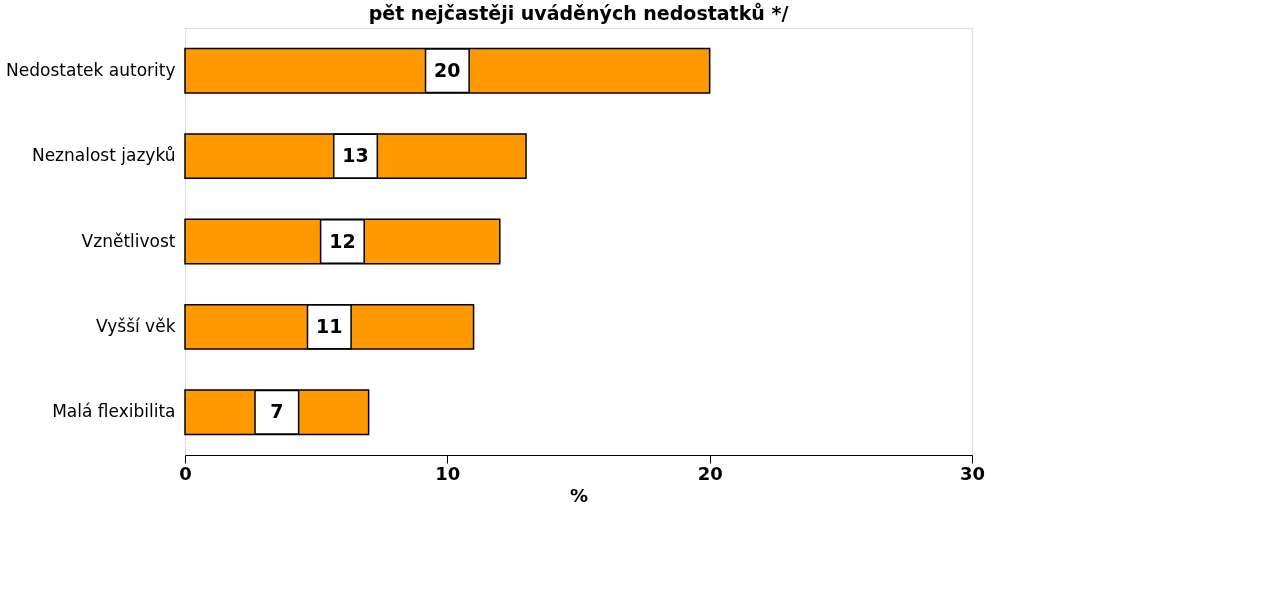 The width and height of the screenshot is (1273, 611). What do you see at coordinates (329, 325) in the screenshot?
I see `data-label: 11` at bounding box center [329, 325].